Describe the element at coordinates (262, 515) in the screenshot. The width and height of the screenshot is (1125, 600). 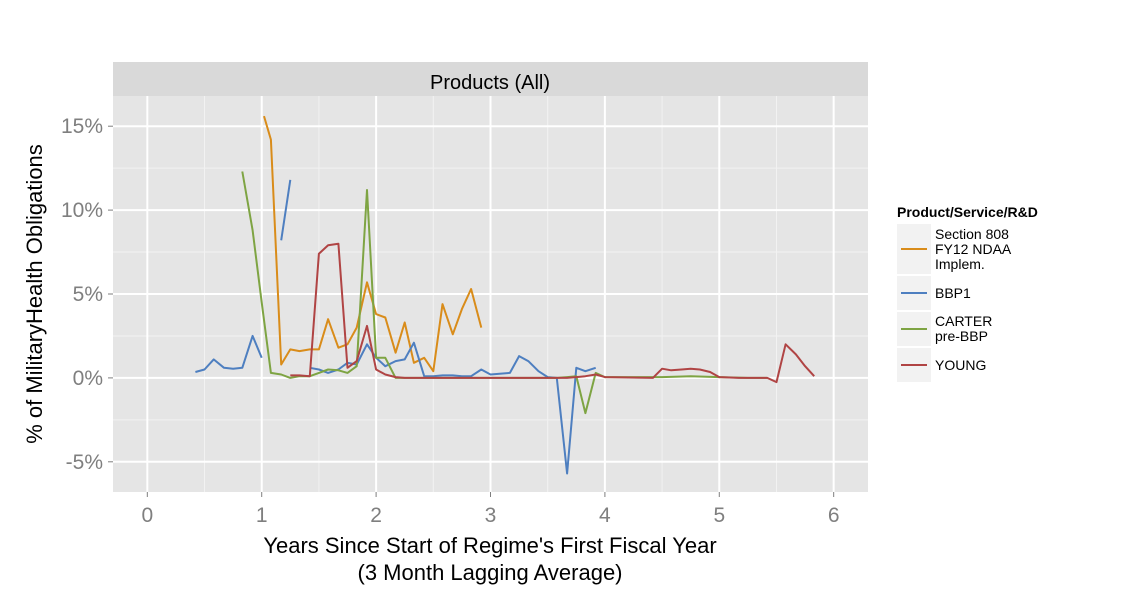
I see `x-tick-label: 1` at that location.